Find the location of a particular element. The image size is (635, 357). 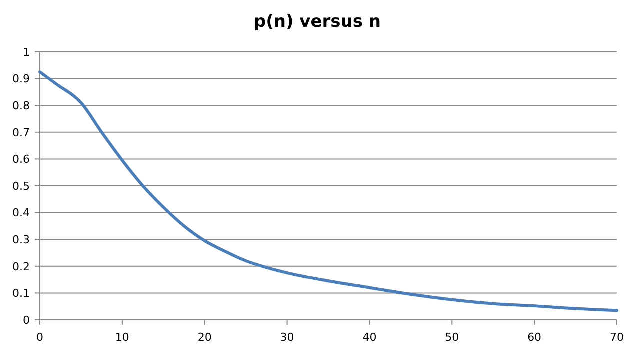

x-tick-label: 60 is located at coordinates (535, 337).